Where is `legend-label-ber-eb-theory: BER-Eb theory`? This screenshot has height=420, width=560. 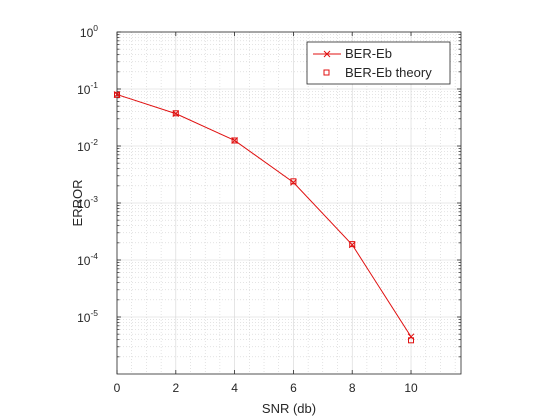 legend-label-ber-eb-theory: BER-Eb theory is located at coordinates (388, 72).